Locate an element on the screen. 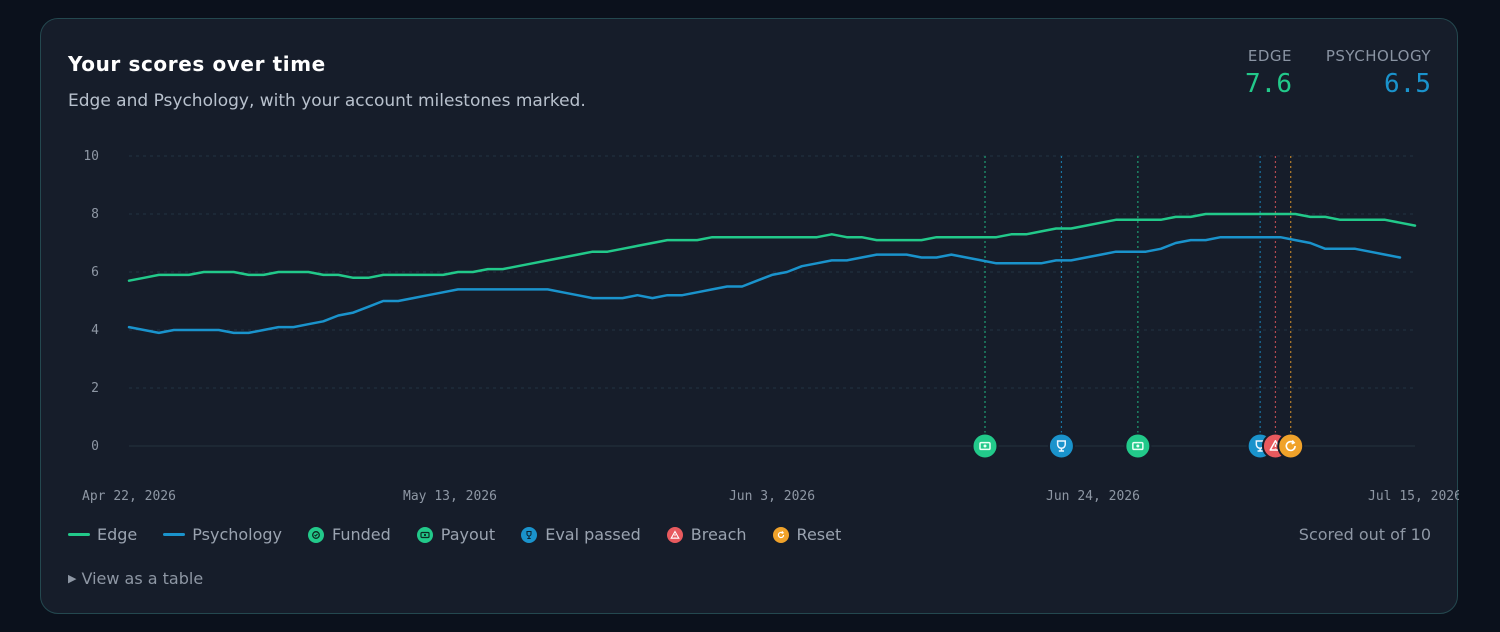 This screenshot has width=1500, height=632. edge-score: EDGE 7.6 is located at coordinates (1268, 73).